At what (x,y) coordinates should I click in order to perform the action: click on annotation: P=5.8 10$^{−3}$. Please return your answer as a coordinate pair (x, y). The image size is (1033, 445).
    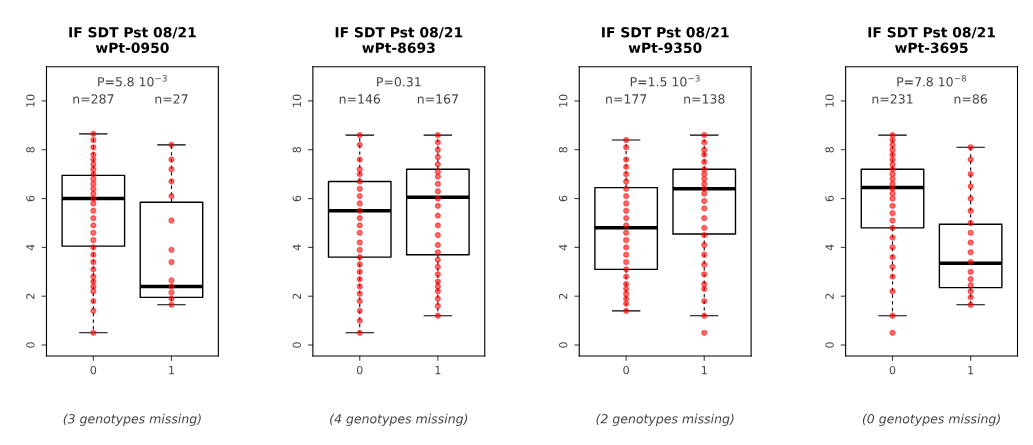
    Looking at the image, I should click on (132, 81).